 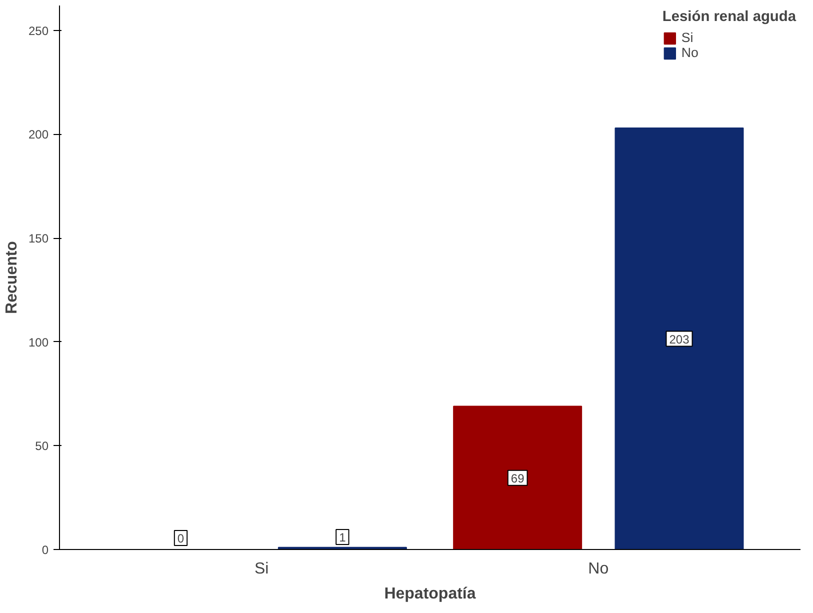 I want to click on legend-label: Si, so click(x=687, y=37).